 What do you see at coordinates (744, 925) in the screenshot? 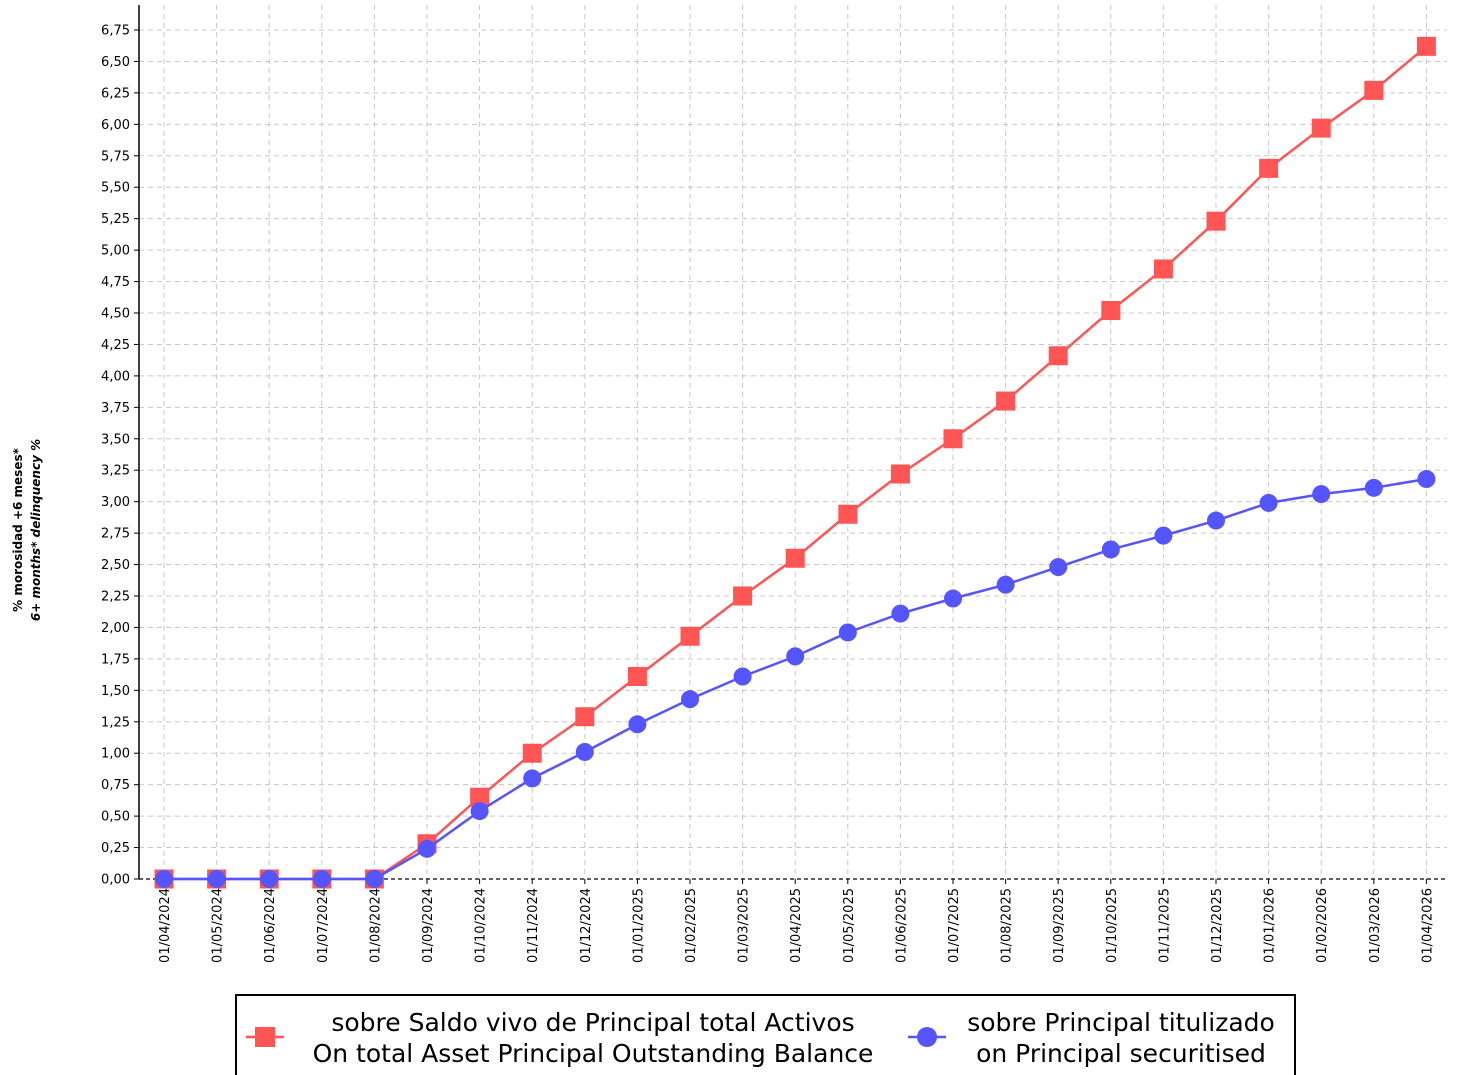
I see `x-tick-label: 01/03/2025` at bounding box center [744, 925].